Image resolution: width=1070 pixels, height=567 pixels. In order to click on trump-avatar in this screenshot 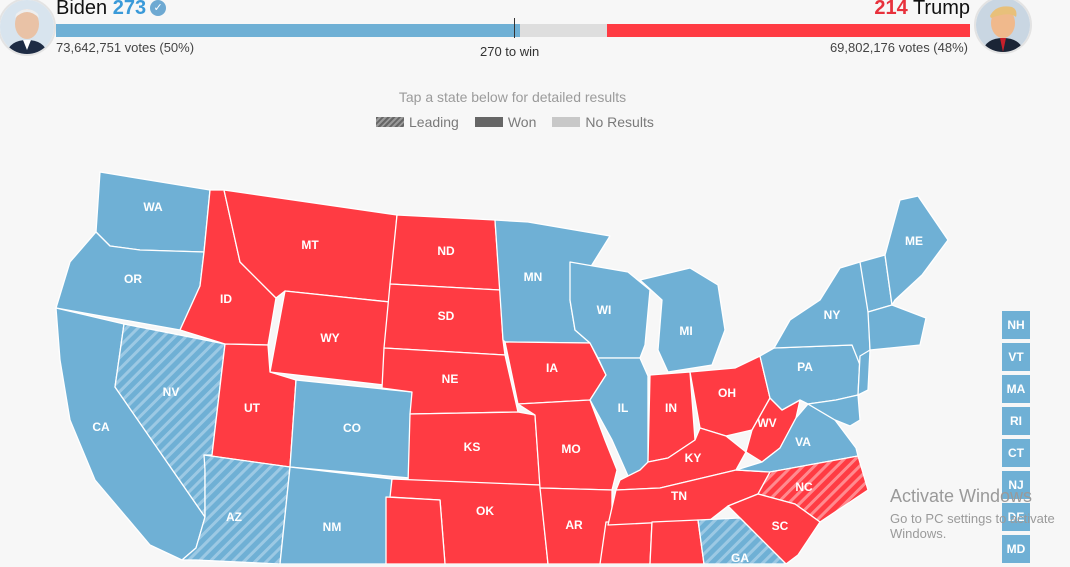, I will do `click(1003, 27)`.